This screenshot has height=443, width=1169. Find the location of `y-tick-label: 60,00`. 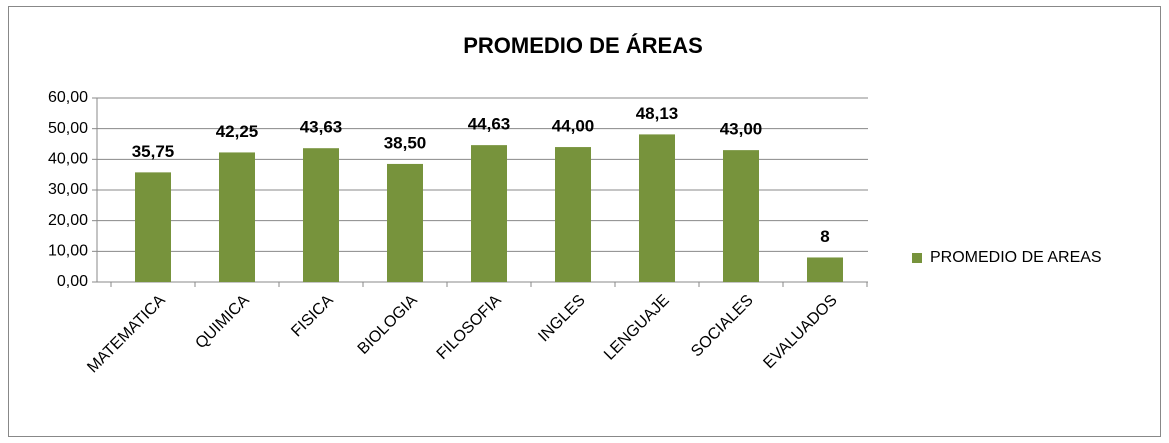

y-tick-label: 60,00 is located at coordinates (68, 97).